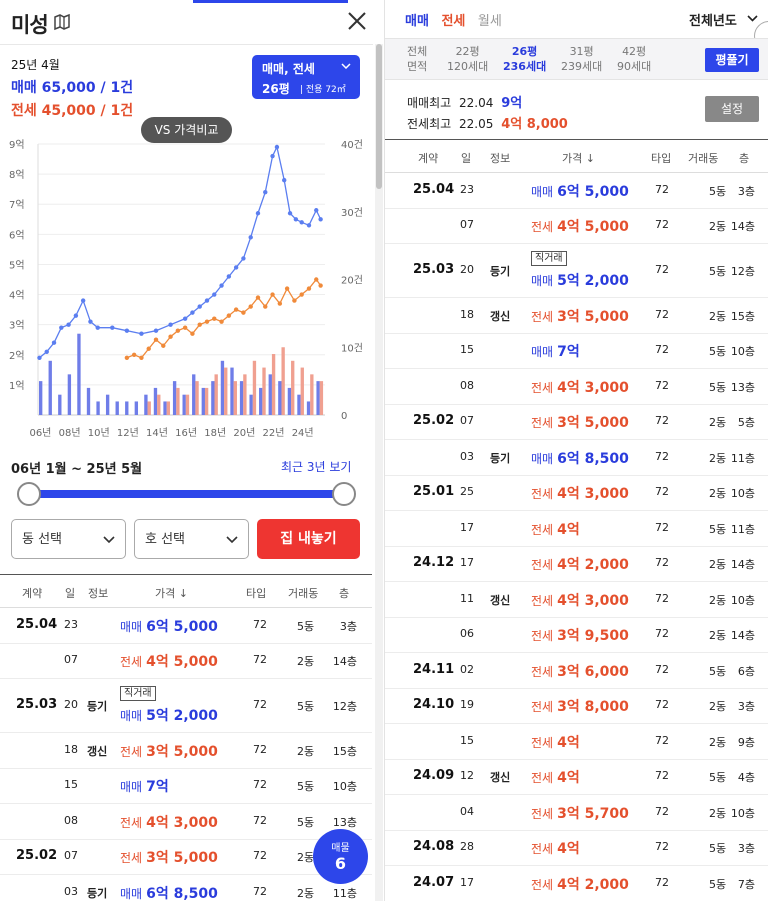  What do you see at coordinates (68, 539) in the screenshot?
I see `dong-select: 동 선택` at bounding box center [68, 539].